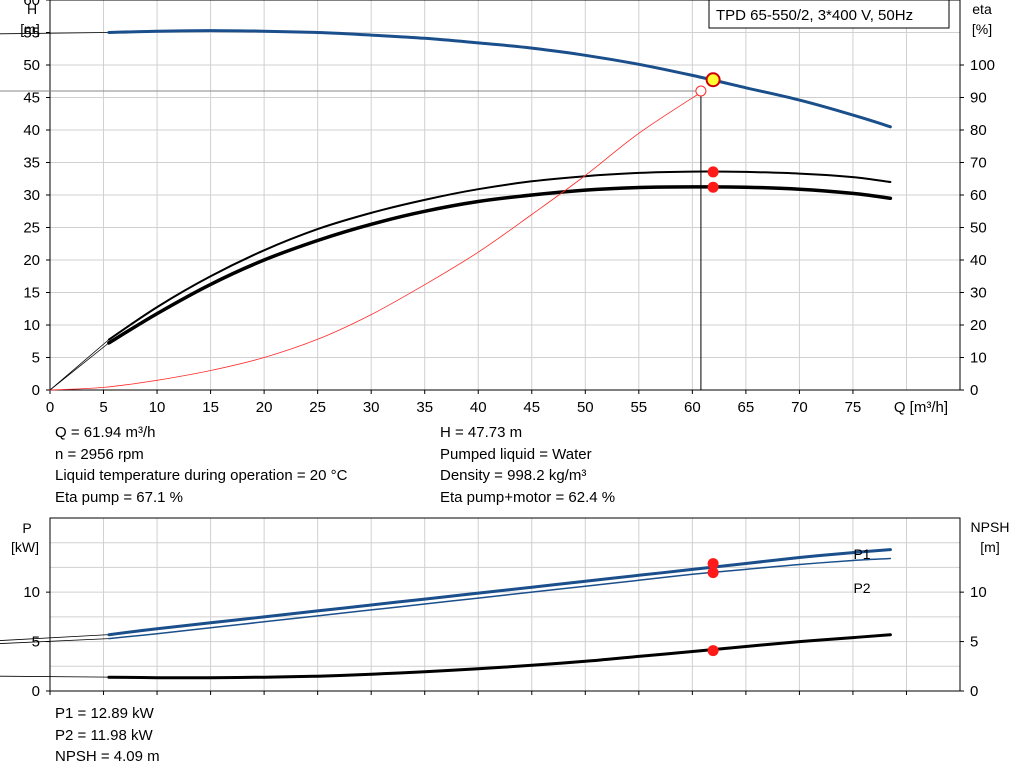 This screenshot has height=781, width=1024. I want to click on info-line: NPSH = 4.09 m, so click(107, 756).